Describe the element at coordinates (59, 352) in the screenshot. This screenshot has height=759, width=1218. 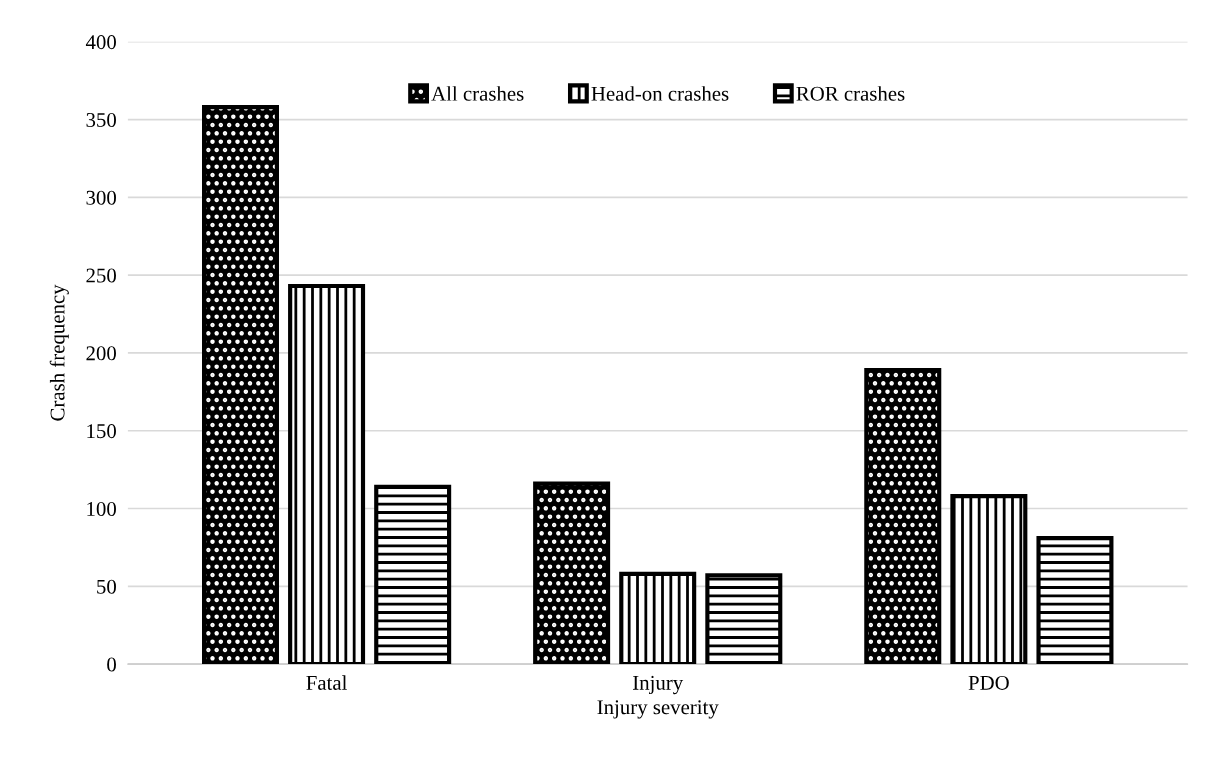
I see `y-axis-title: Crash frequency` at that location.